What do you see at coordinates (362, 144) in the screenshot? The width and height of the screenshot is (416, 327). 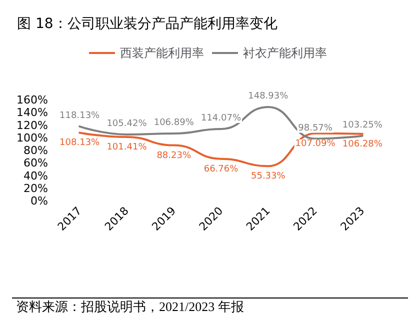 I see `data-label: 106.28%` at bounding box center [362, 144].